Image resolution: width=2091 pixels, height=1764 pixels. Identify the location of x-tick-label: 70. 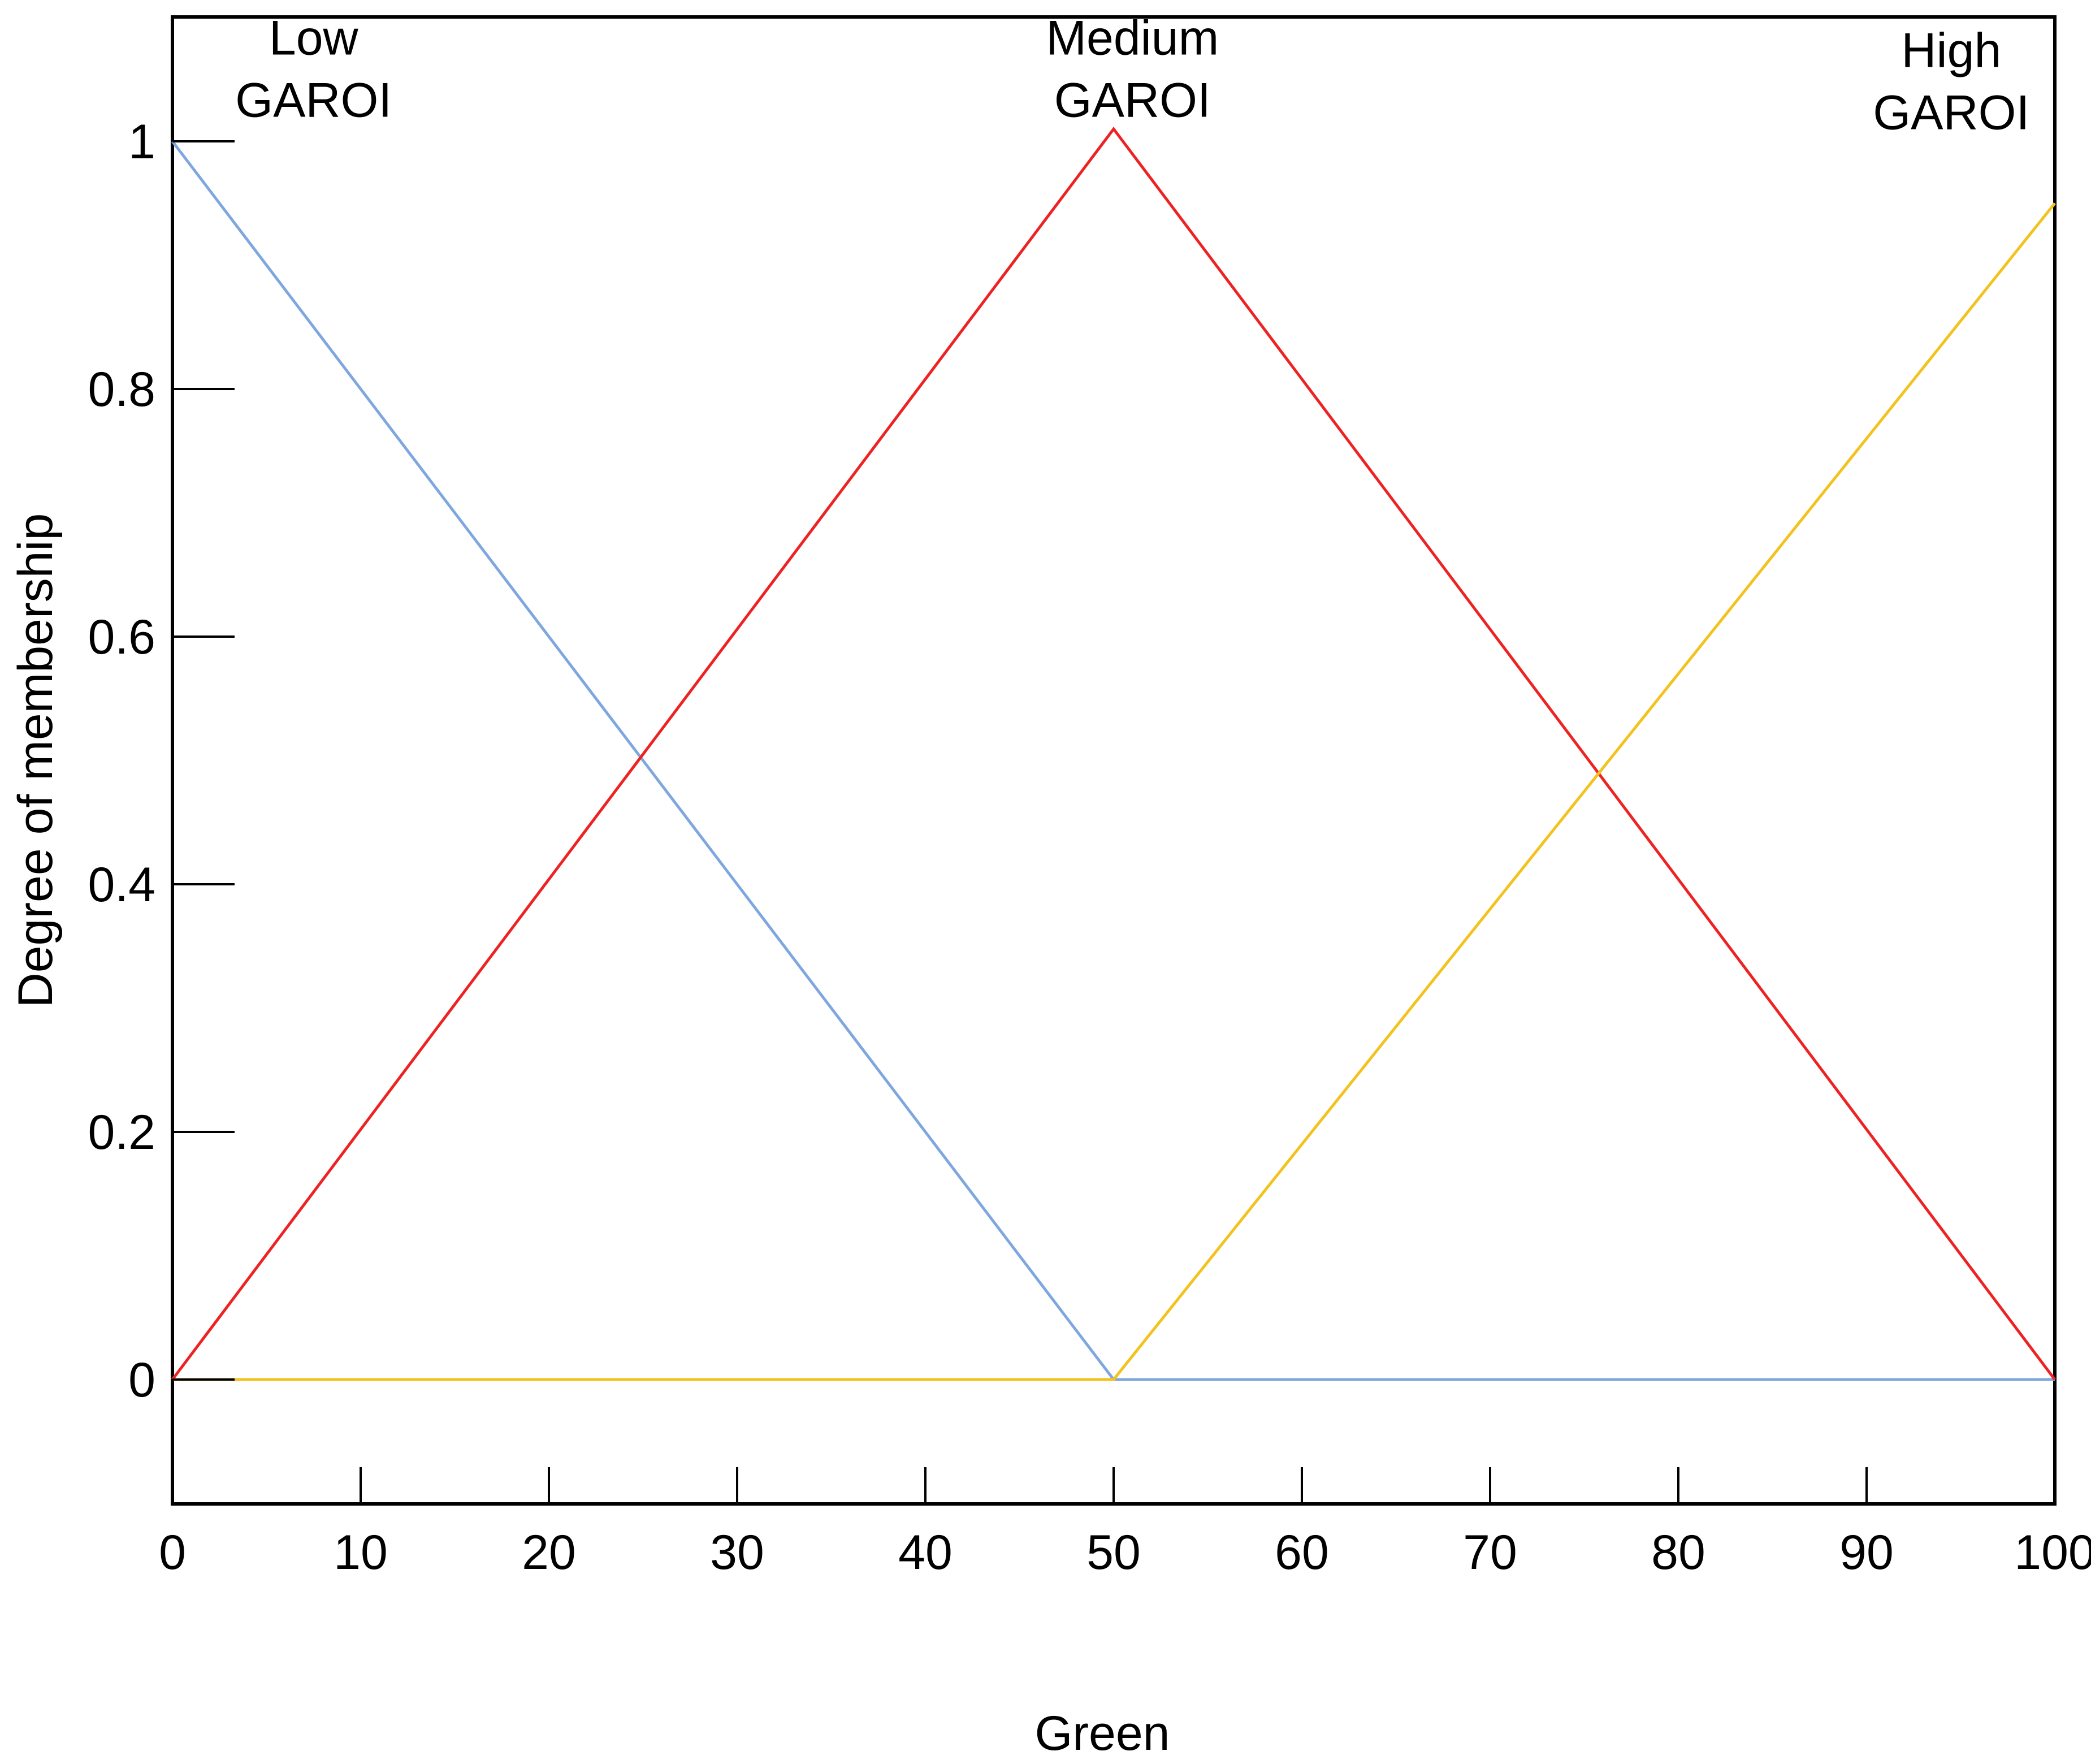
(1490, 1552).